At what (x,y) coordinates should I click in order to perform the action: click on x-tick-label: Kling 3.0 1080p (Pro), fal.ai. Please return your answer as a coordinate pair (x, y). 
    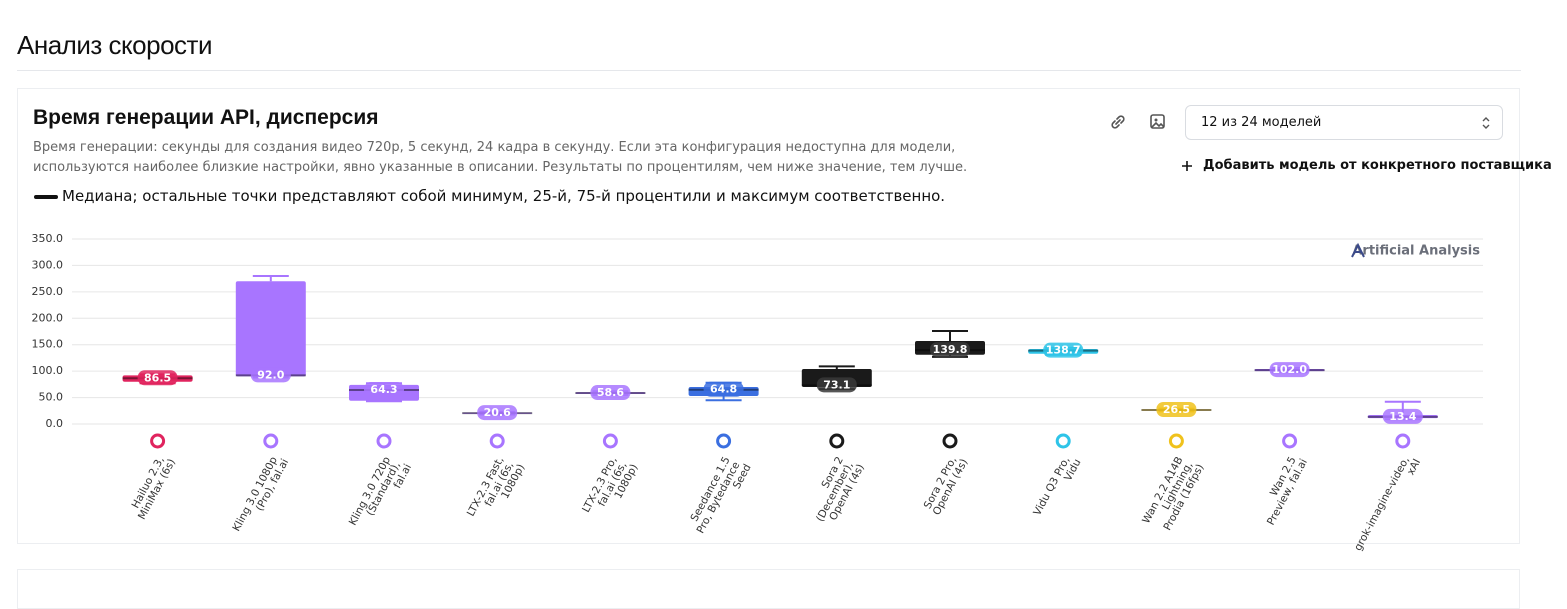
    Looking at the image, I should click on (260, 495).